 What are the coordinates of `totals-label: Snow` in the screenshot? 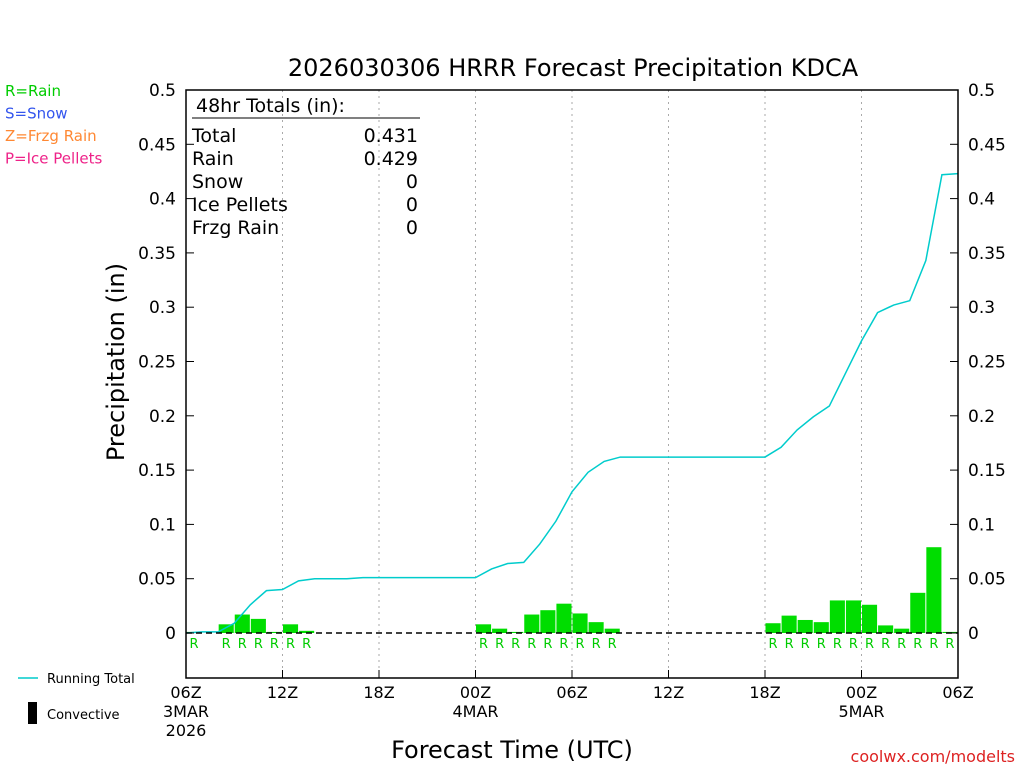 It's located at (217, 182).